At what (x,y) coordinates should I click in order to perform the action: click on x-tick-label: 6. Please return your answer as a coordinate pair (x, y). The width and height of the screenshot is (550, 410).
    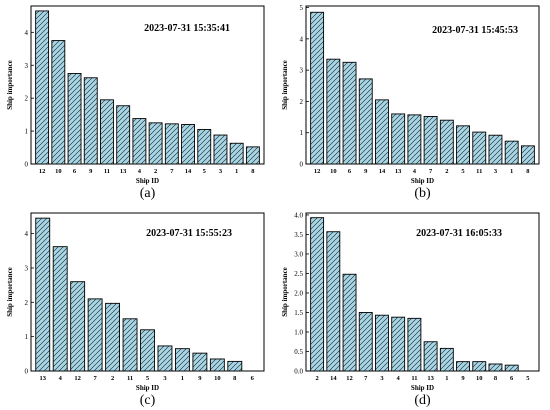
    Looking at the image, I should click on (350, 171).